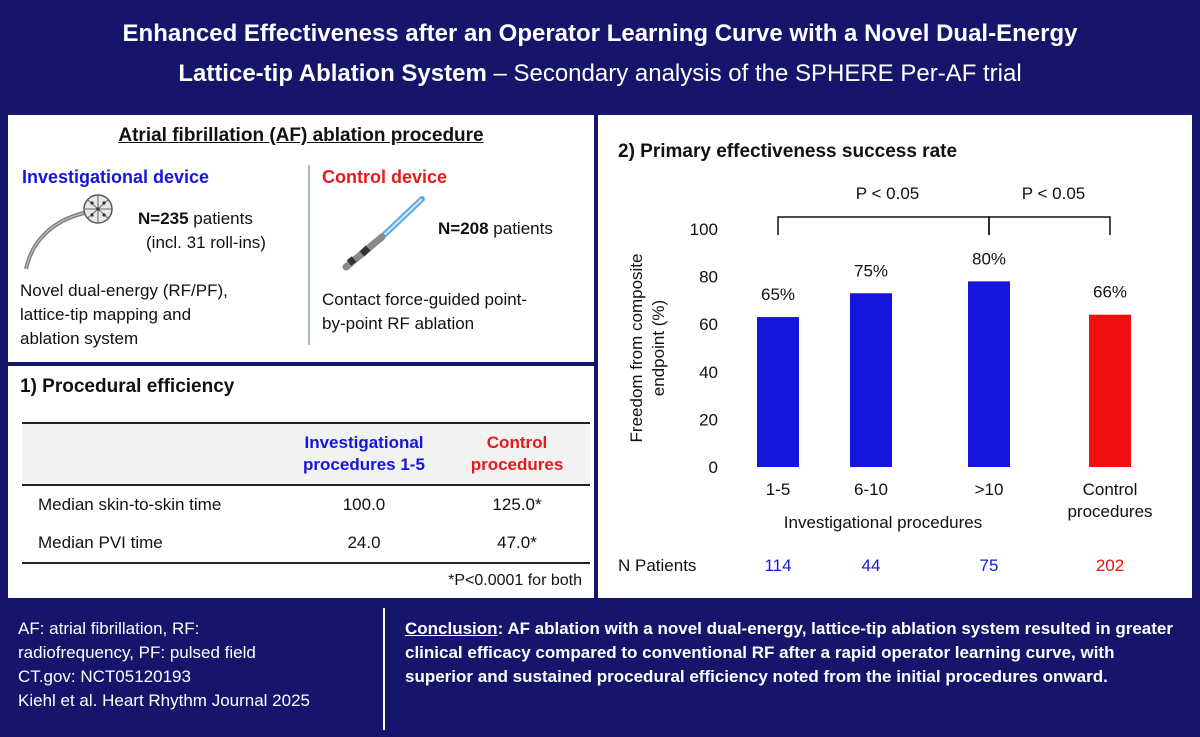  I want to click on y-tick-label: 80, so click(708, 277).